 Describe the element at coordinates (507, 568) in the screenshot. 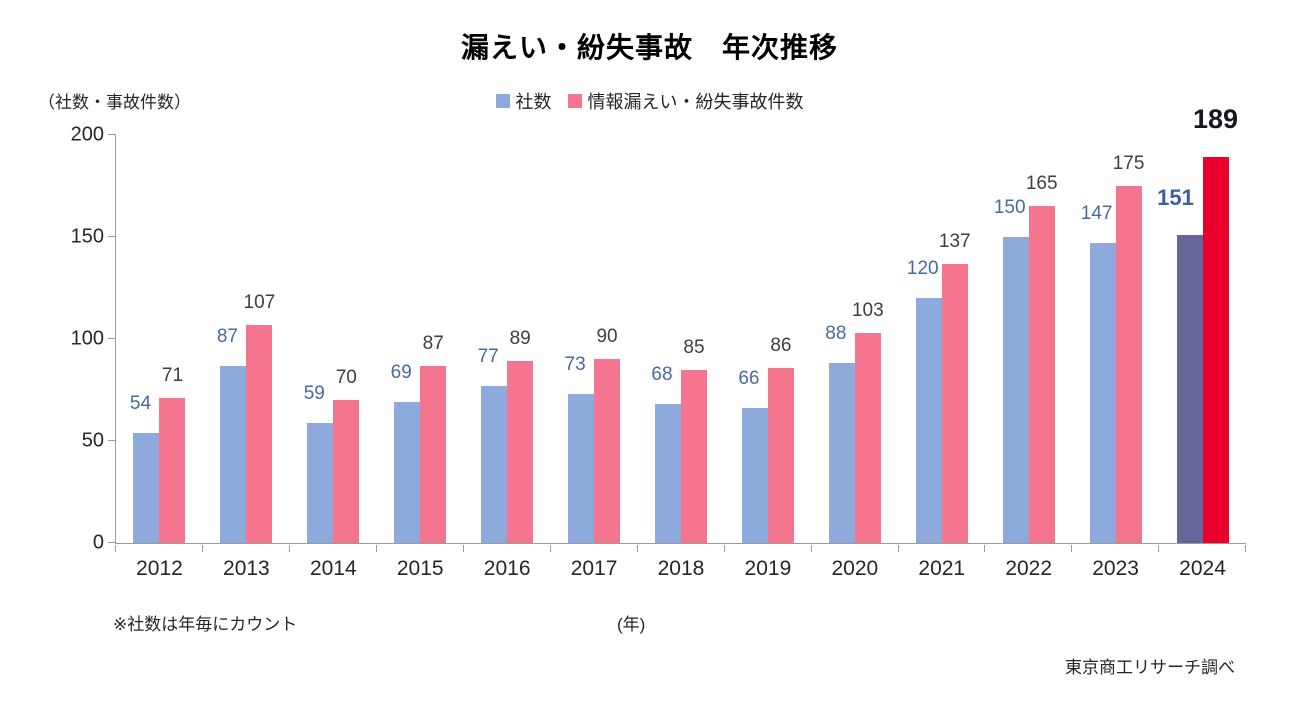

I see `year-label-2016: 2016` at that location.